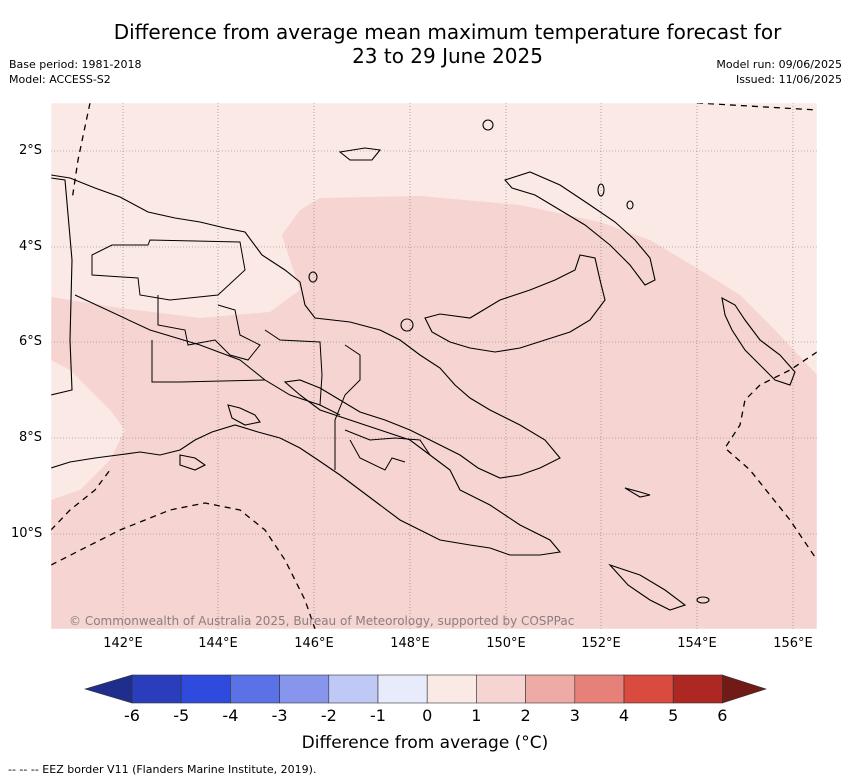 The width and height of the screenshot is (850, 781). Describe the element at coordinates (75, 64) in the screenshot. I see `base-period: Base period: 1981-2018` at that location.